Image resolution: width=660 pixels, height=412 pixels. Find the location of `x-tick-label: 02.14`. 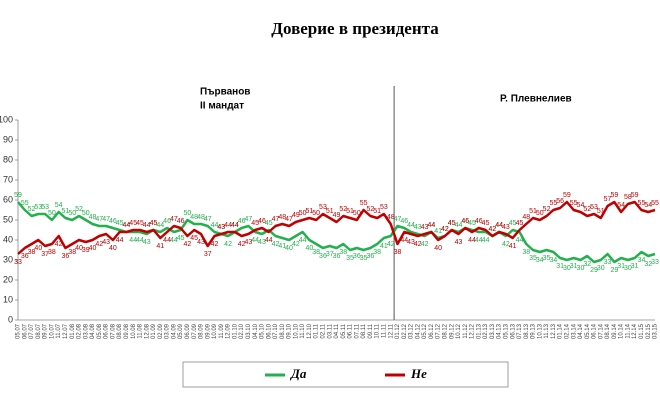

x-tick-label: 02.14 is located at coordinates (567, 331).